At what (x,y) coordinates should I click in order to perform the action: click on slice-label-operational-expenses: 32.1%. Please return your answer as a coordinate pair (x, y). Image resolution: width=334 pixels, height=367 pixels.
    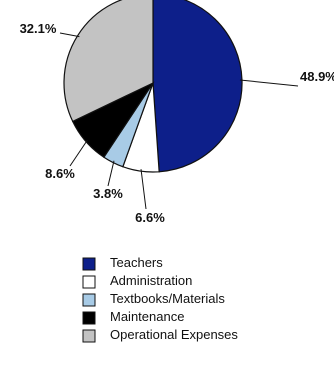
    Looking at the image, I should click on (38, 28).